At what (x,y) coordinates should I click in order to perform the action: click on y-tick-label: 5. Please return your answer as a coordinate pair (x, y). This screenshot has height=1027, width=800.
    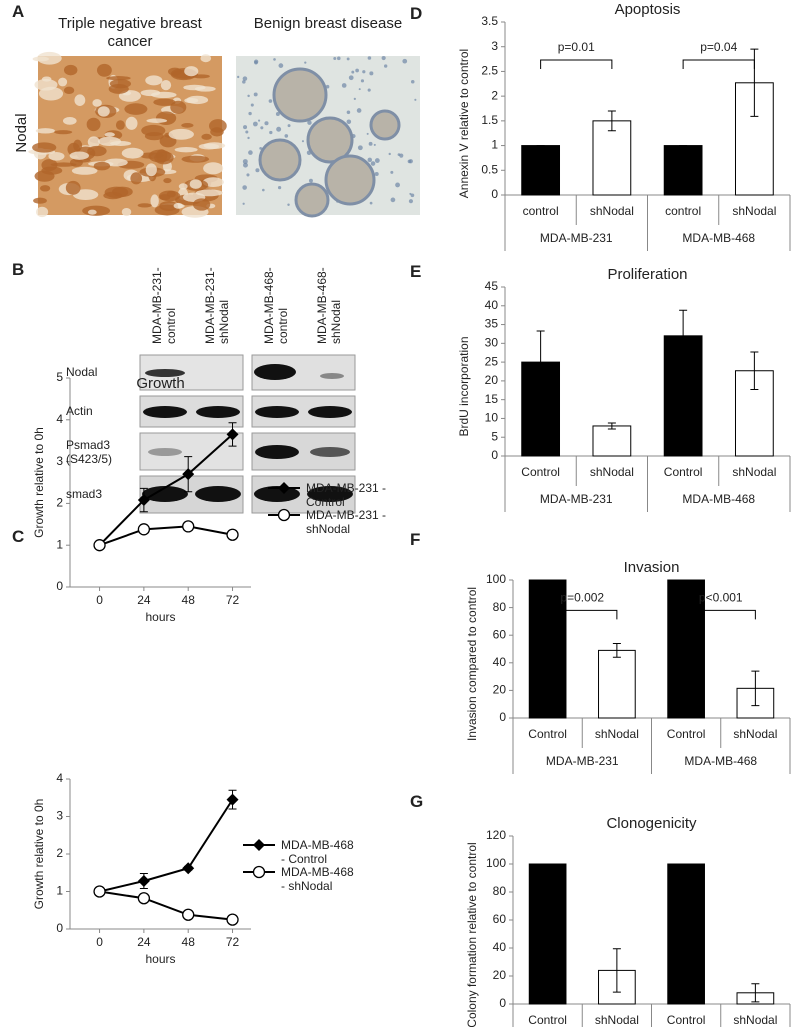
    Looking at the image, I should click on (59, 377).